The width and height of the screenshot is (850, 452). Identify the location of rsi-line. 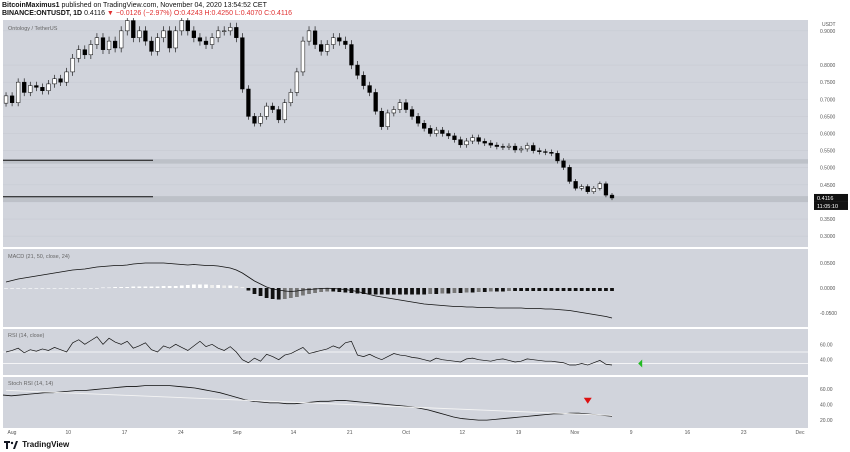
(309, 351).